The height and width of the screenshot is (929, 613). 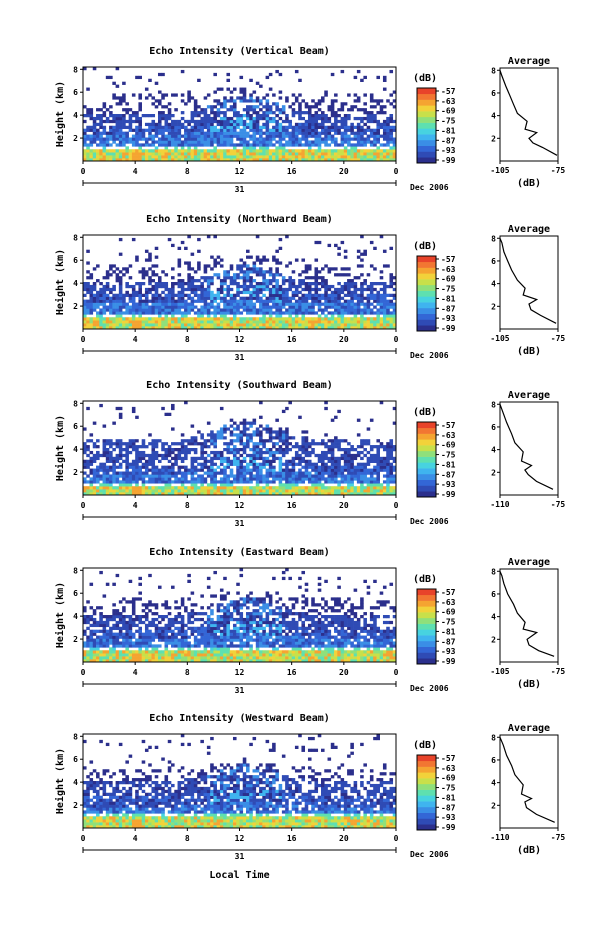 I want to click on average-profile: Average 2 4 6 8 -110 -75, so click(x=527, y=449).